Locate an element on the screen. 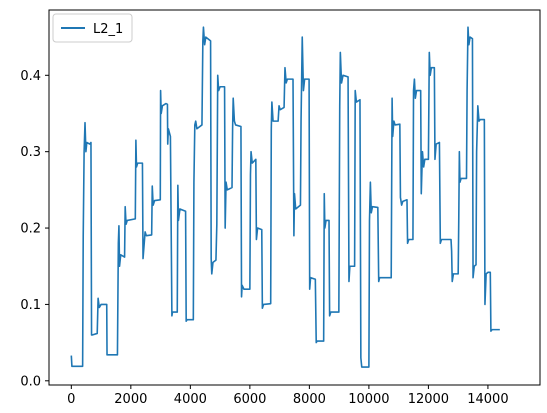  y-axis: 0.0 0.1 0.2 0.3 0.4 is located at coordinates (34, 229).